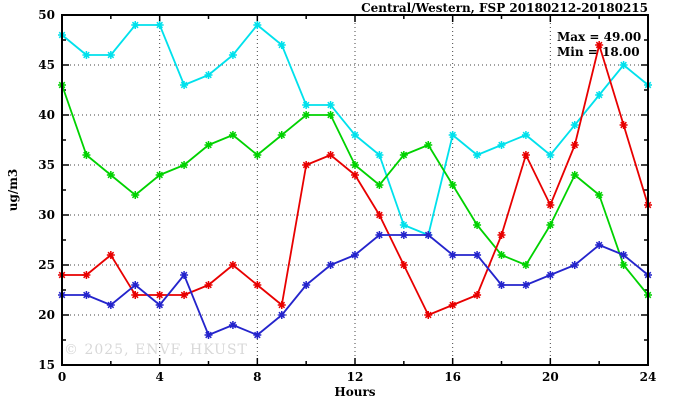 Image resolution: width=674 pixels, height=409 pixels. Describe the element at coordinates (46, 165) in the screenshot. I see `y-tick-label: 35` at that location.